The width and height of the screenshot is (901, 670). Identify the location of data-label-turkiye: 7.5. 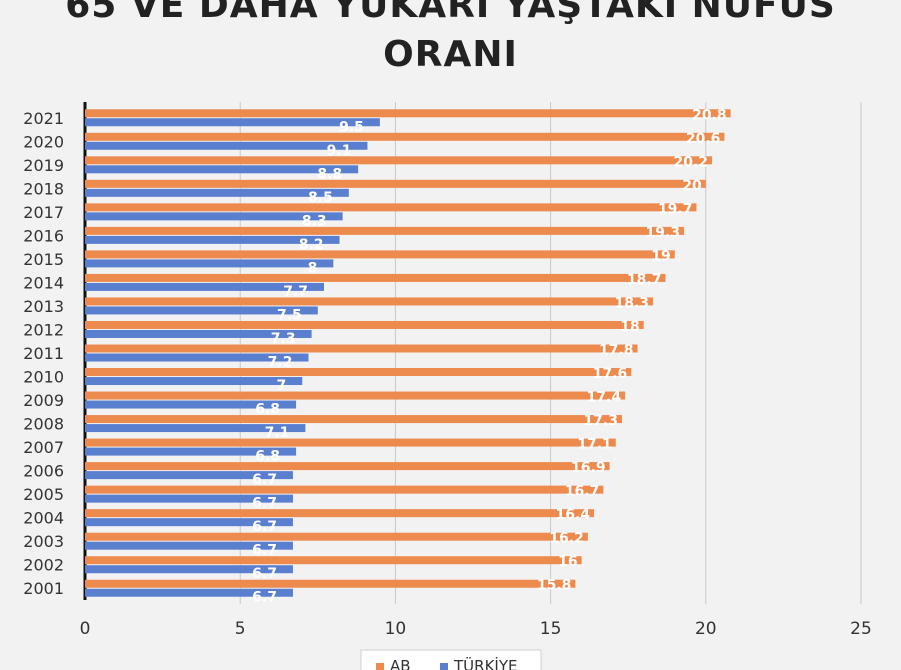
(289, 315).